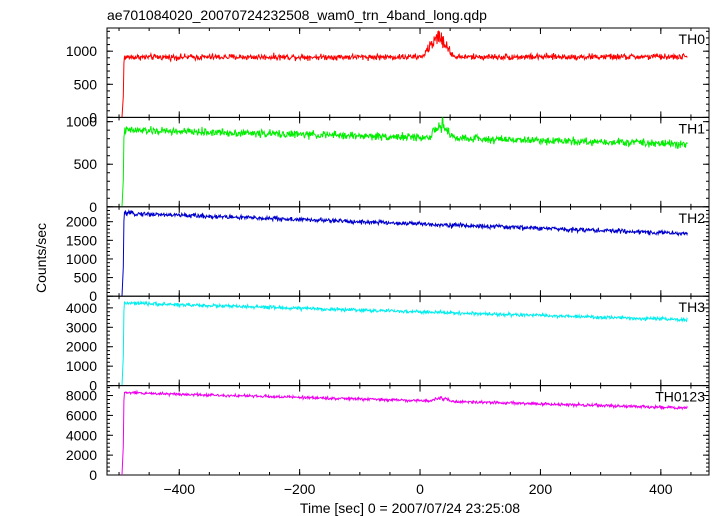 The image size is (717, 516). What do you see at coordinates (692, 218) in the screenshot?
I see `panel-label: TH2` at bounding box center [692, 218].